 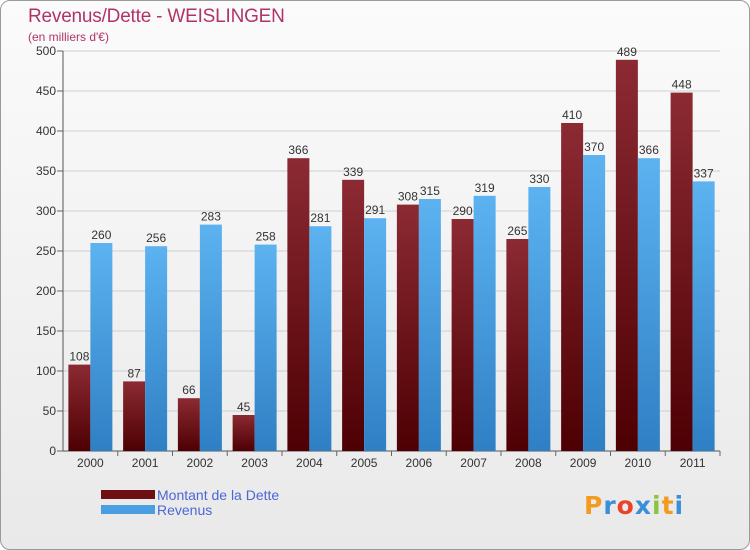 I want to click on y-tick-label: 500, so click(x=46, y=51).